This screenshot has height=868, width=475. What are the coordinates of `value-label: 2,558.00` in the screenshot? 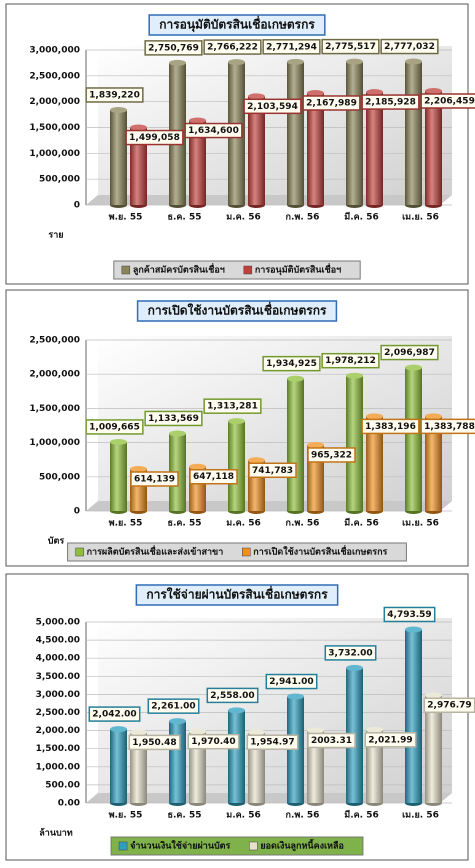 It's located at (232, 696).